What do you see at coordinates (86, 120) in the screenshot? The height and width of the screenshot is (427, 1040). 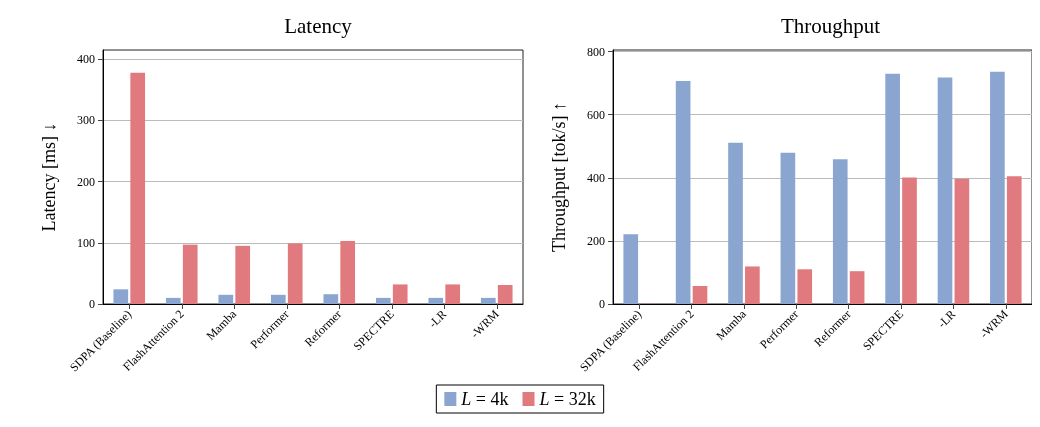 I see `y-tick-label: 300` at bounding box center [86, 120].